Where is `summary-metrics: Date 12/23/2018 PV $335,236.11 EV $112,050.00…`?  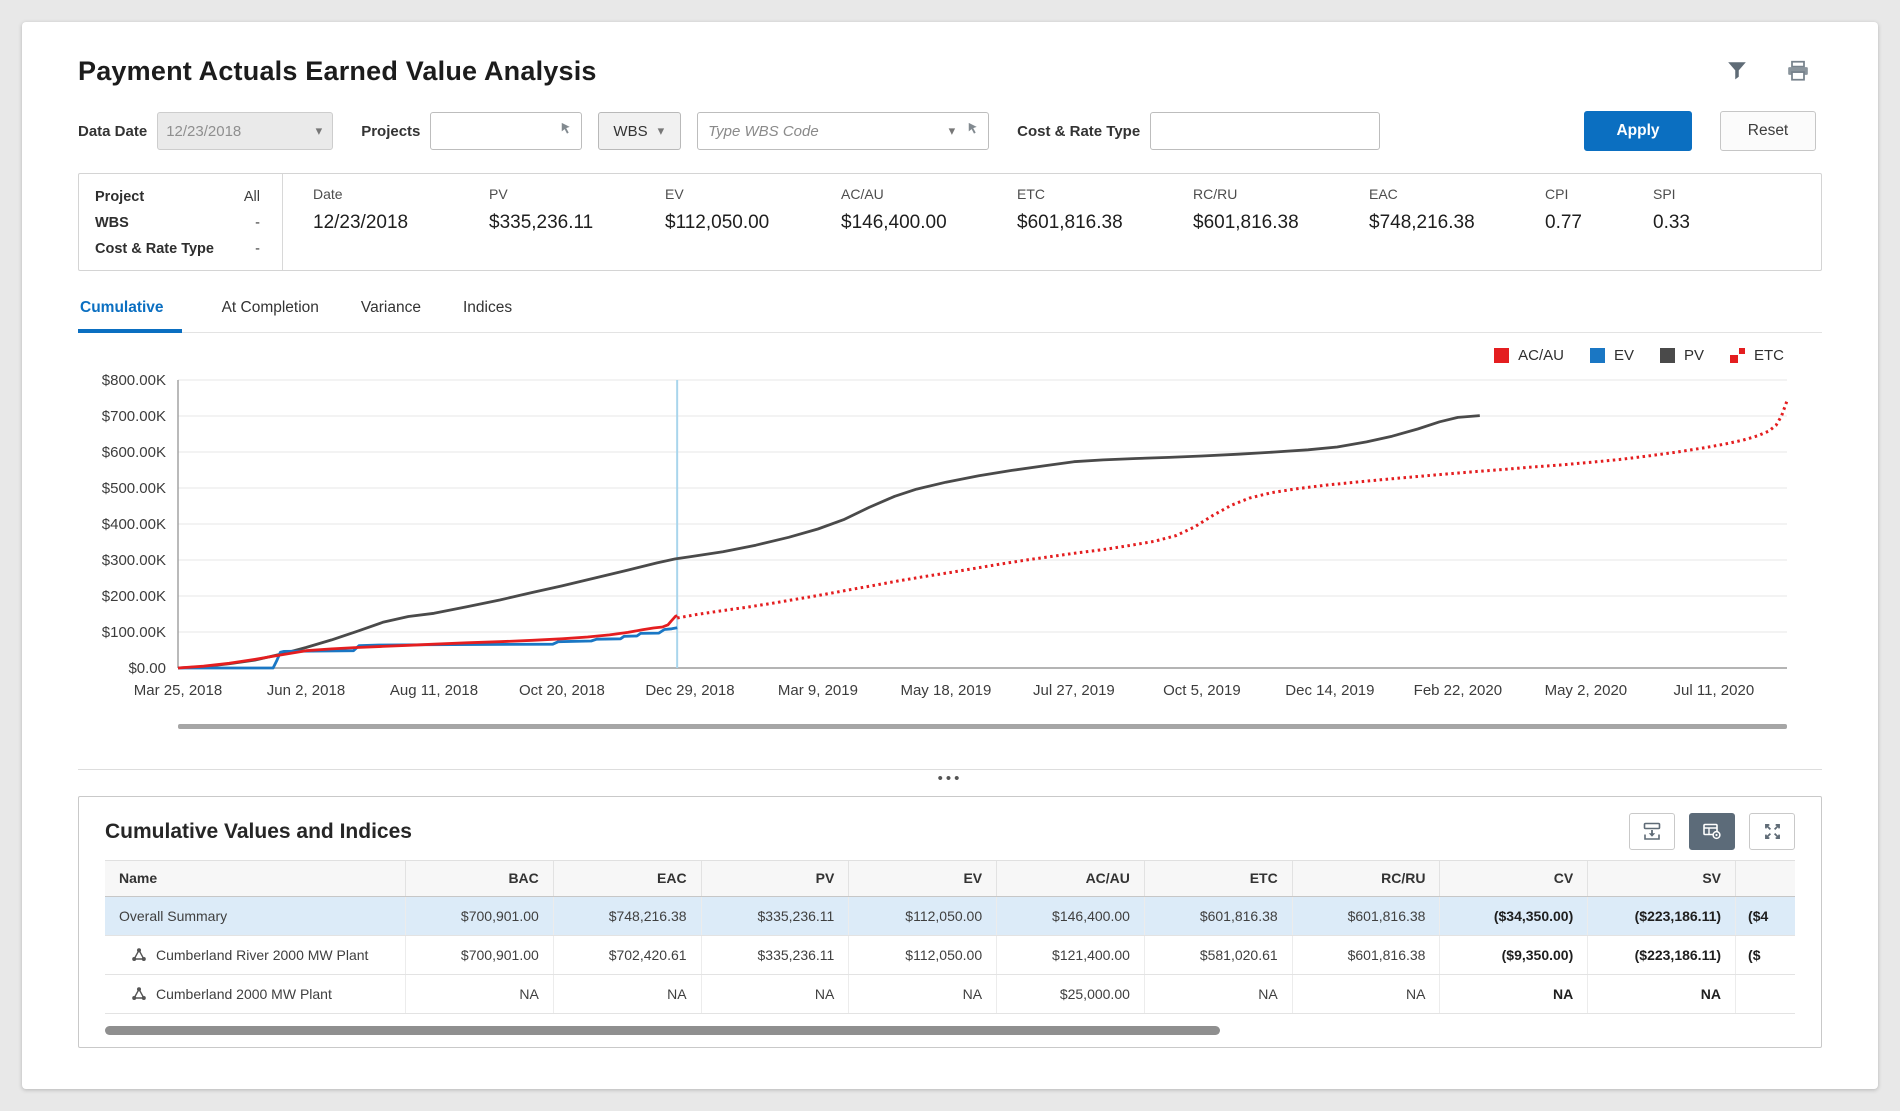 summary-metrics: Date 12/23/2018 PV $335,236.11 EV $112,050.00… is located at coordinates (1052, 222).